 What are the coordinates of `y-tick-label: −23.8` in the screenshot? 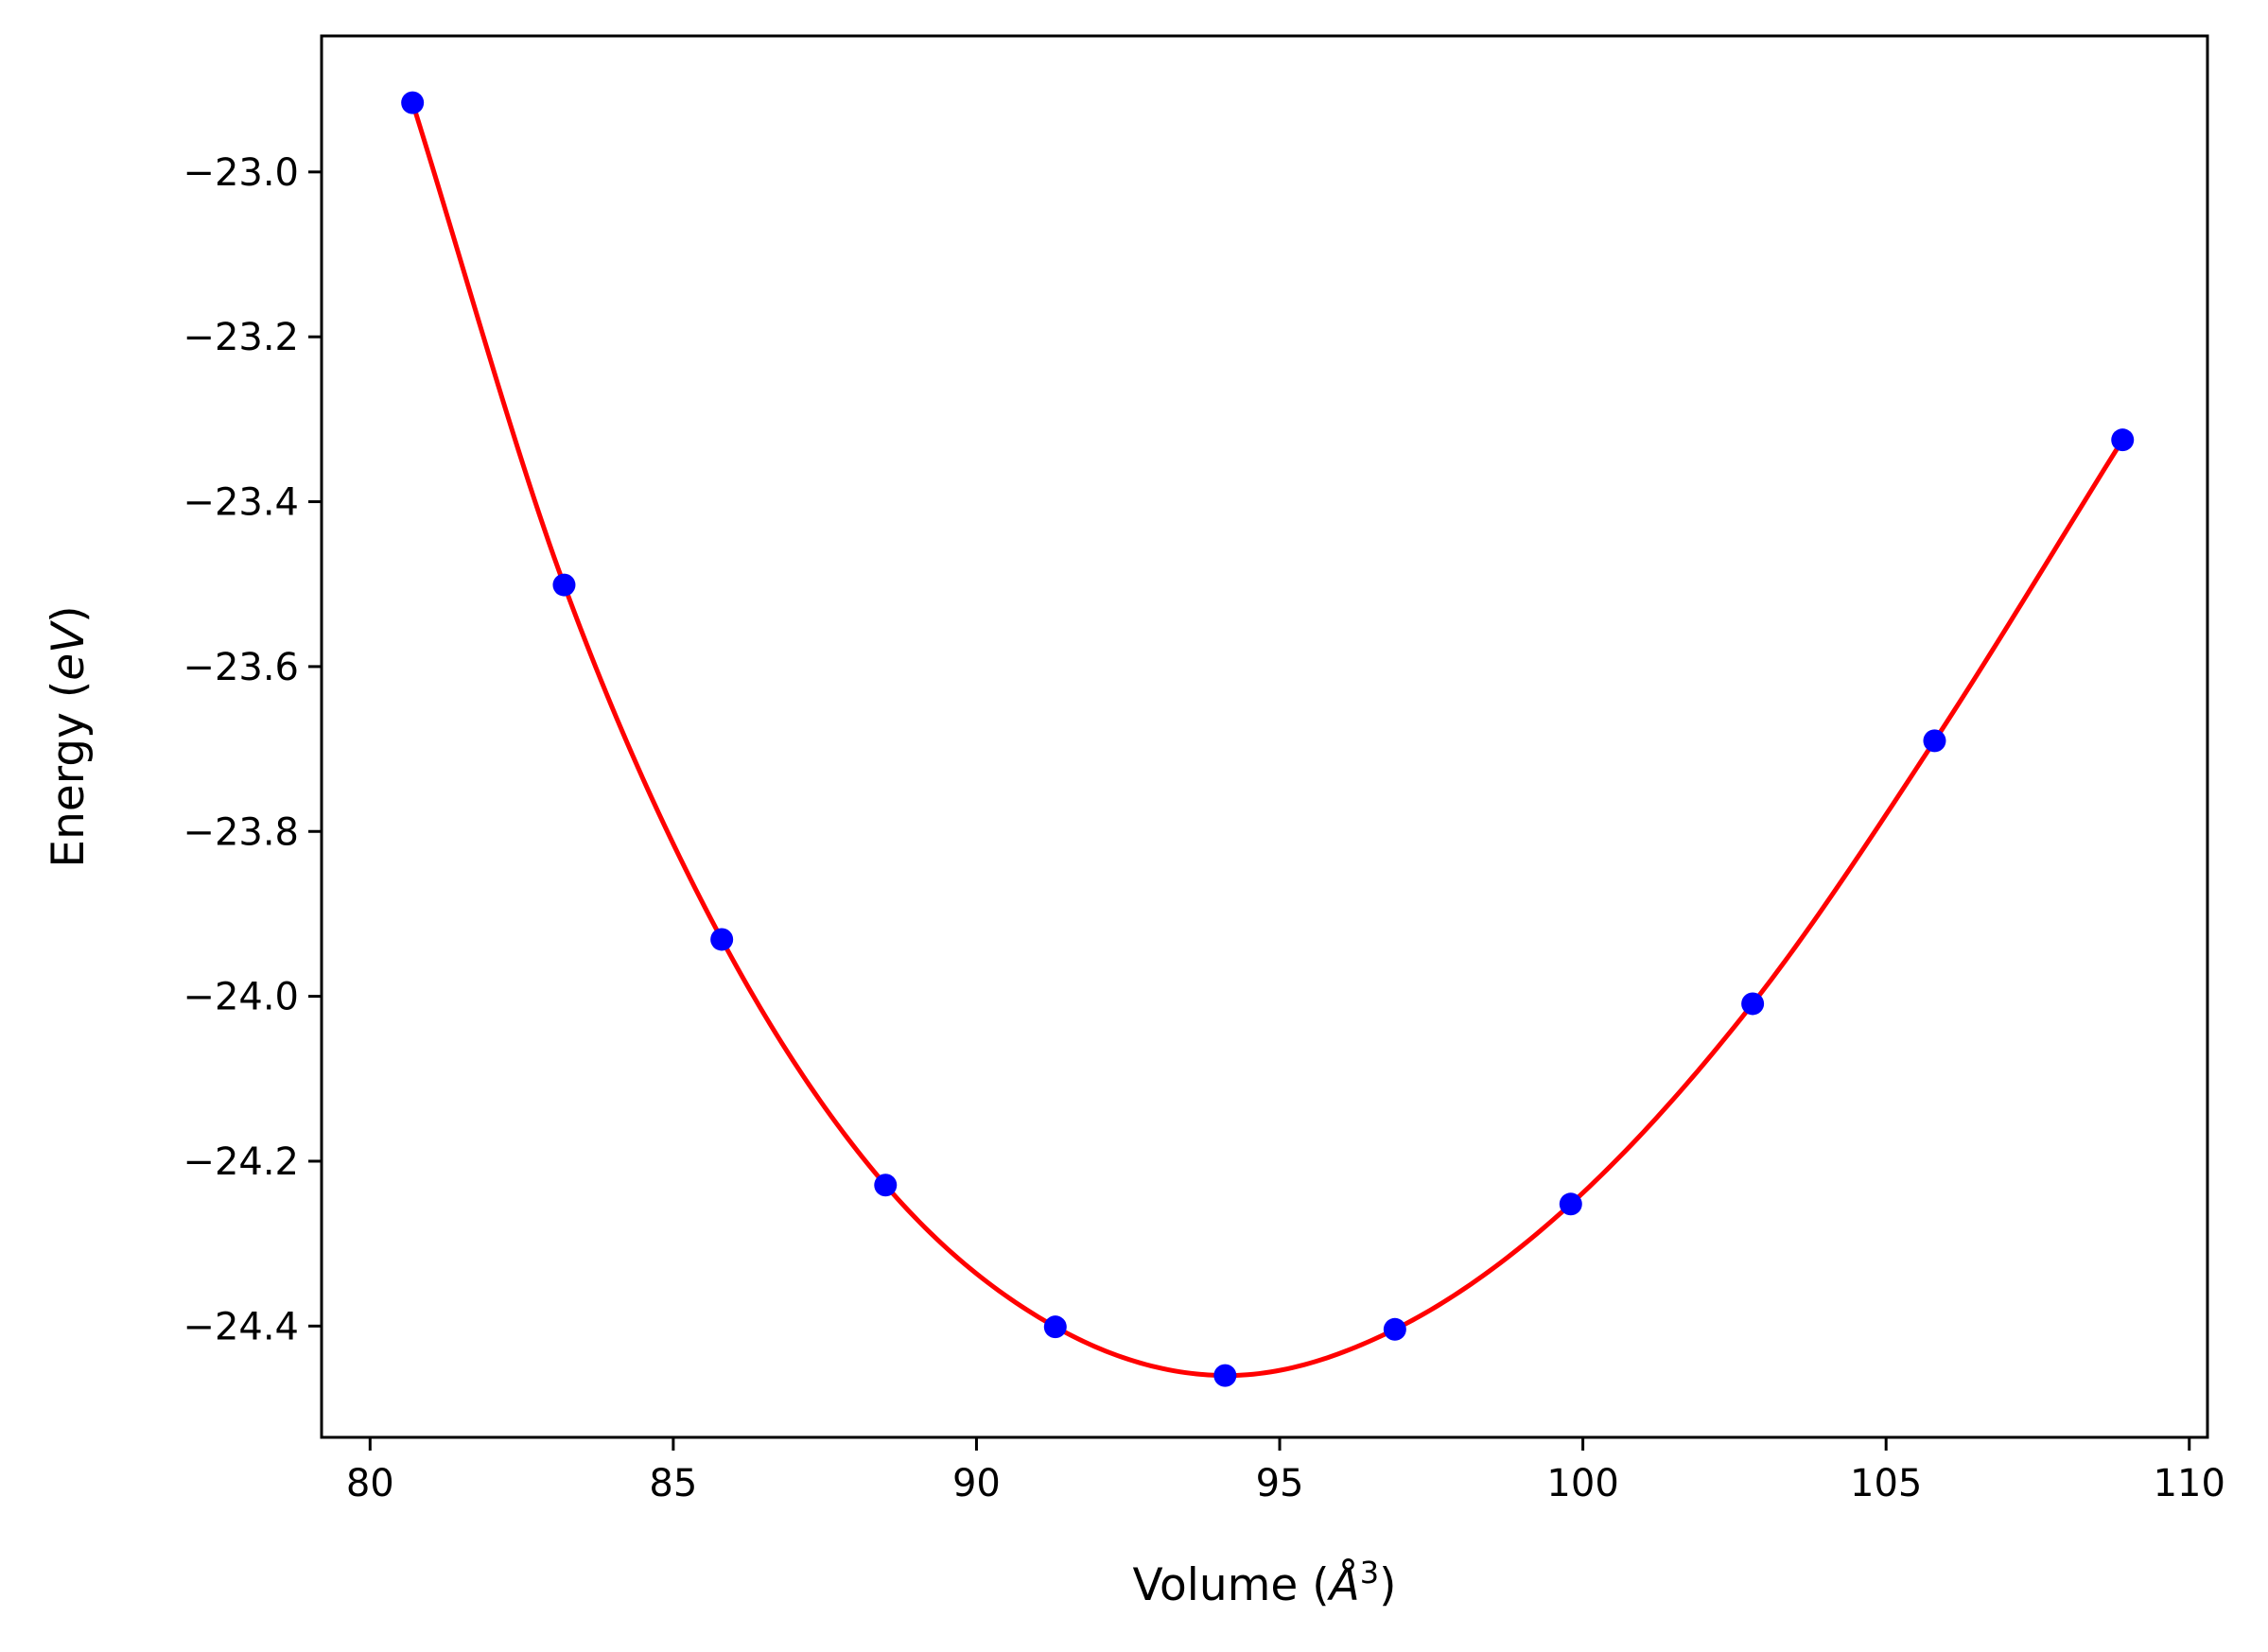 It's located at (241, 832).